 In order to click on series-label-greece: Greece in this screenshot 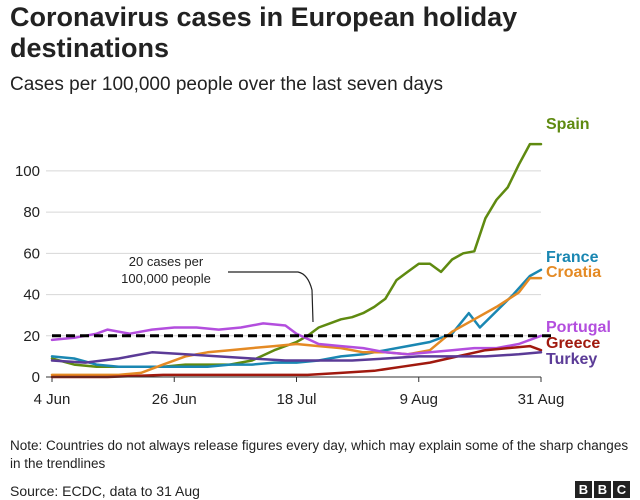, I will do `click(573, 343)`.